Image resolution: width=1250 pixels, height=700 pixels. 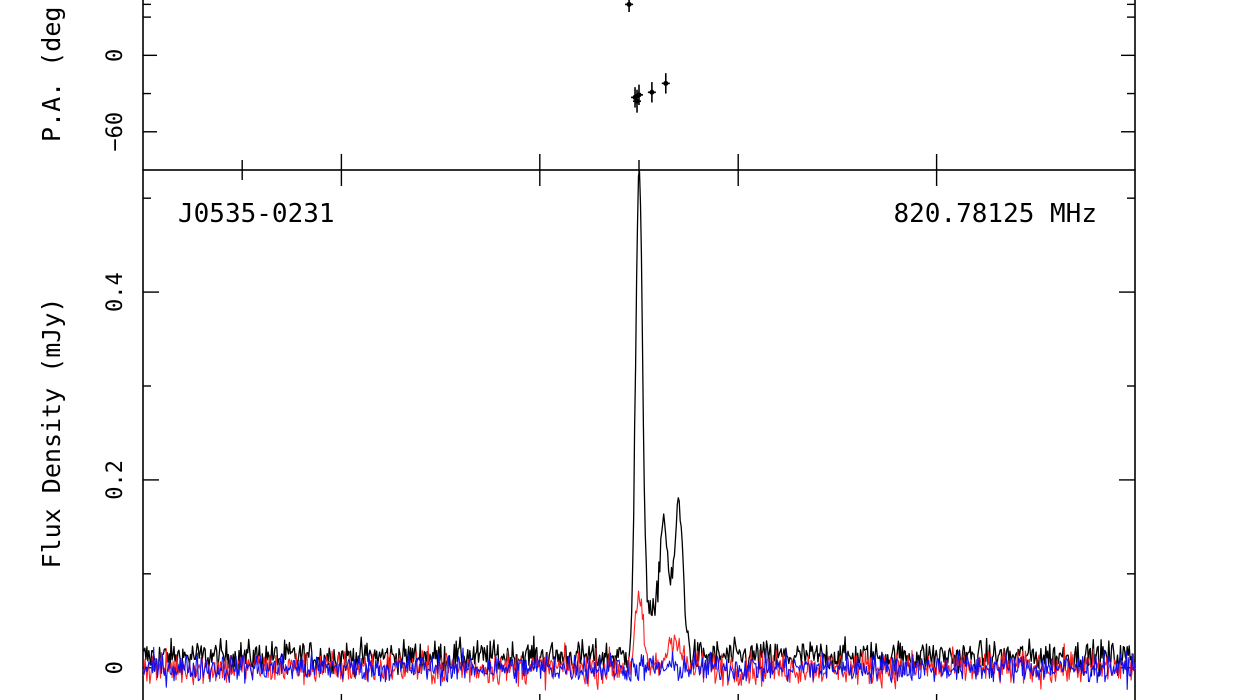 I want to click on frequency-label: 820.78125 MHz, so click(x=996, y=214).